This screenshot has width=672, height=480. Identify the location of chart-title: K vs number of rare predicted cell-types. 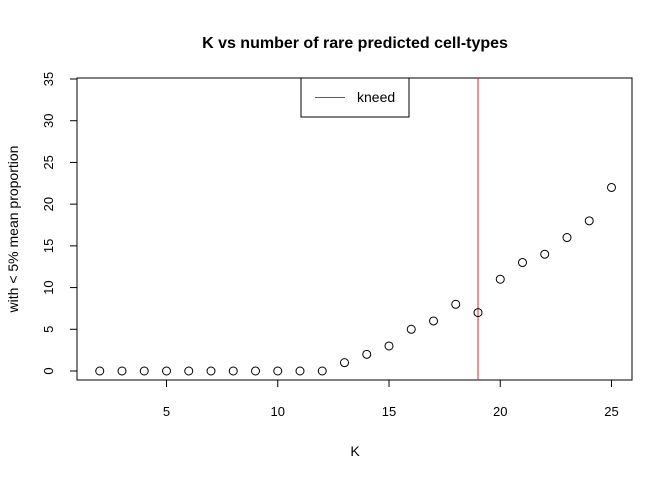
(355, 43).